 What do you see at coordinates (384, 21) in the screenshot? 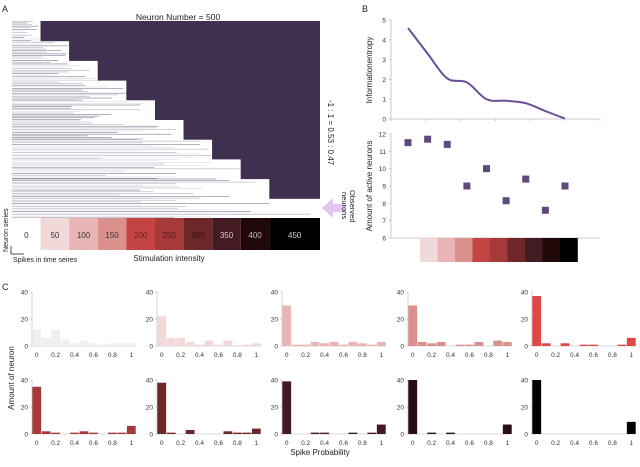
I see `line-ytick-label: 5` at bounding box center [384, 21].